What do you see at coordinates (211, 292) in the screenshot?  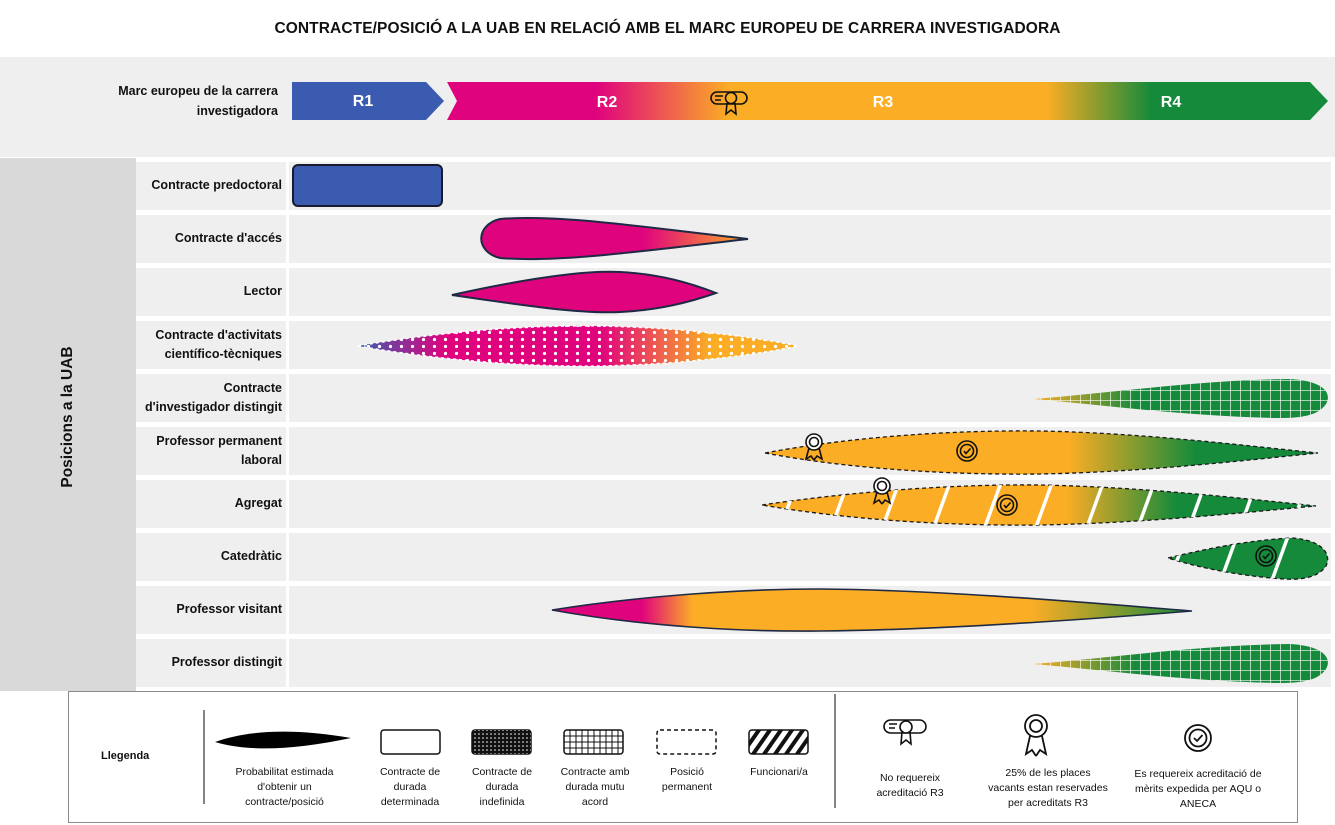 I see `row-label-lector: Lector` at bounding box center [211, 292].